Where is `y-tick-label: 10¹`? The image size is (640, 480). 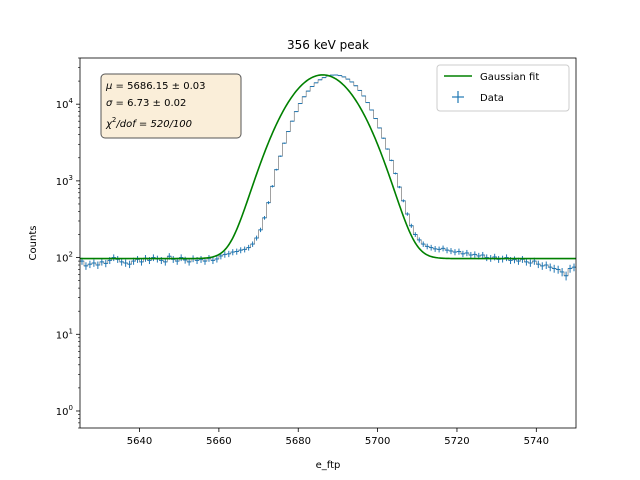
y-tick-label: 10¹ is located at coordinates (64, 334).